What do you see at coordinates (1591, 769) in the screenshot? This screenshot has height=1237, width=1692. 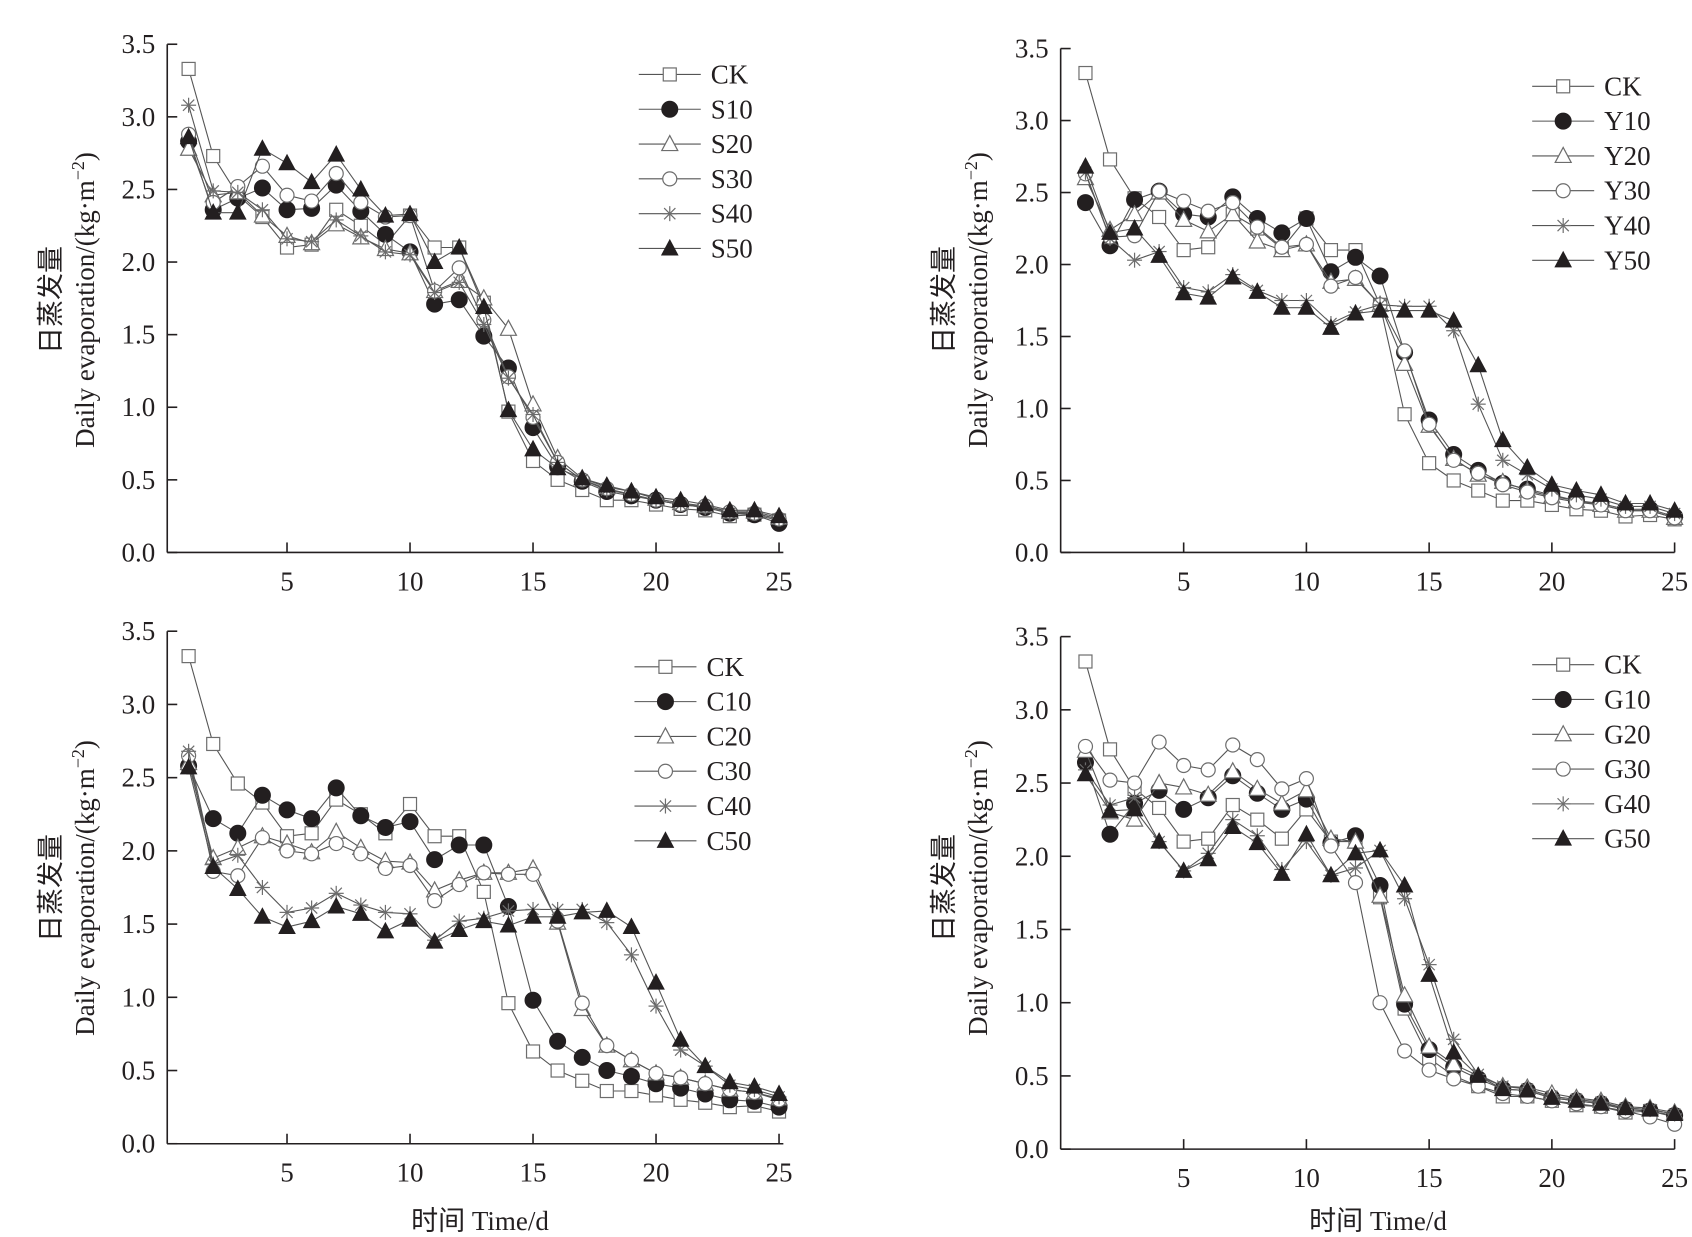 I see `legend-item-g30: G30` at bounding box center [1591, 769].